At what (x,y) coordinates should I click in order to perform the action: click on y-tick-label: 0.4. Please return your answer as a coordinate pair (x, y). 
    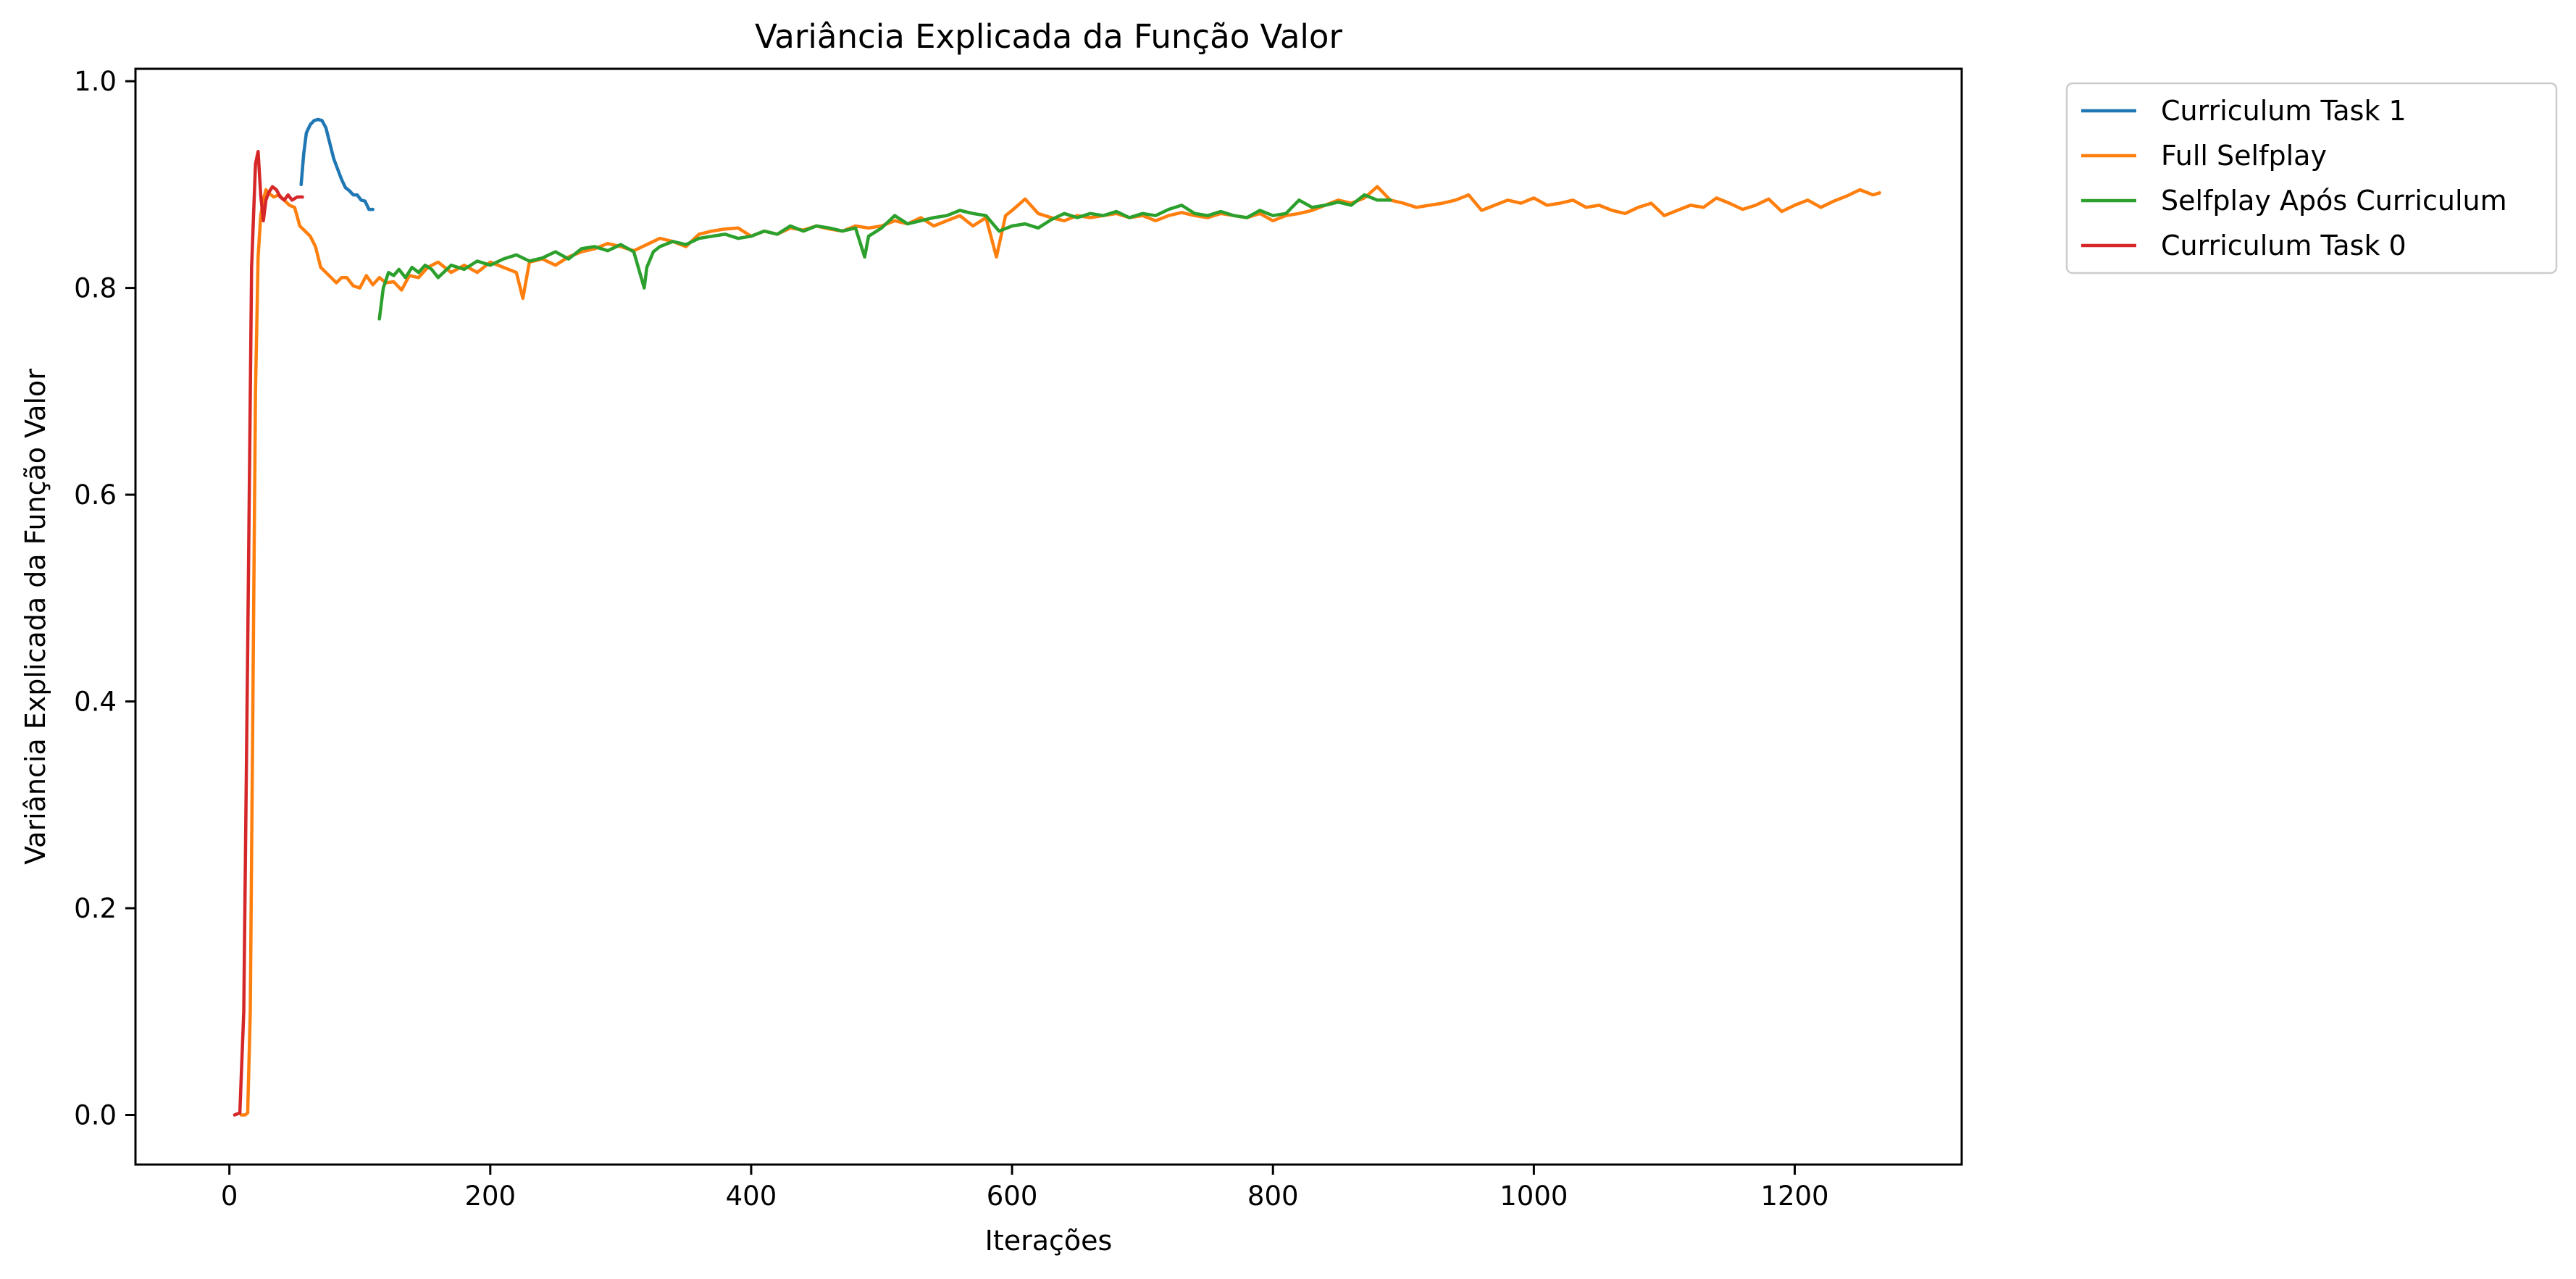
    Looking at the image, I should click on (96, 702).